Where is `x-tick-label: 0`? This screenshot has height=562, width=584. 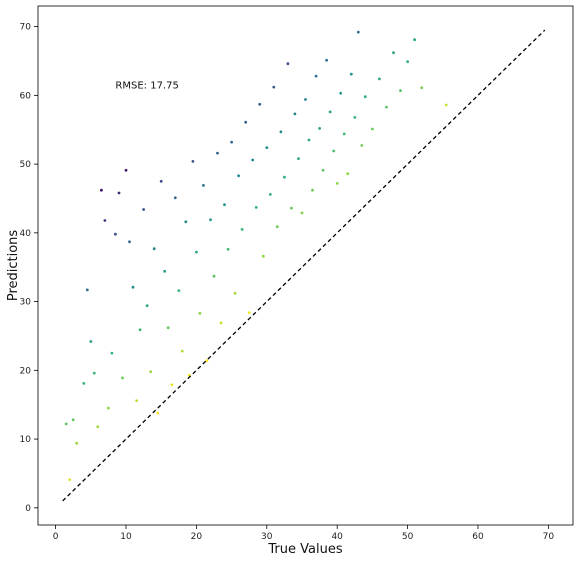 x-tick-label: 0 is located at coordinates (56, 537).